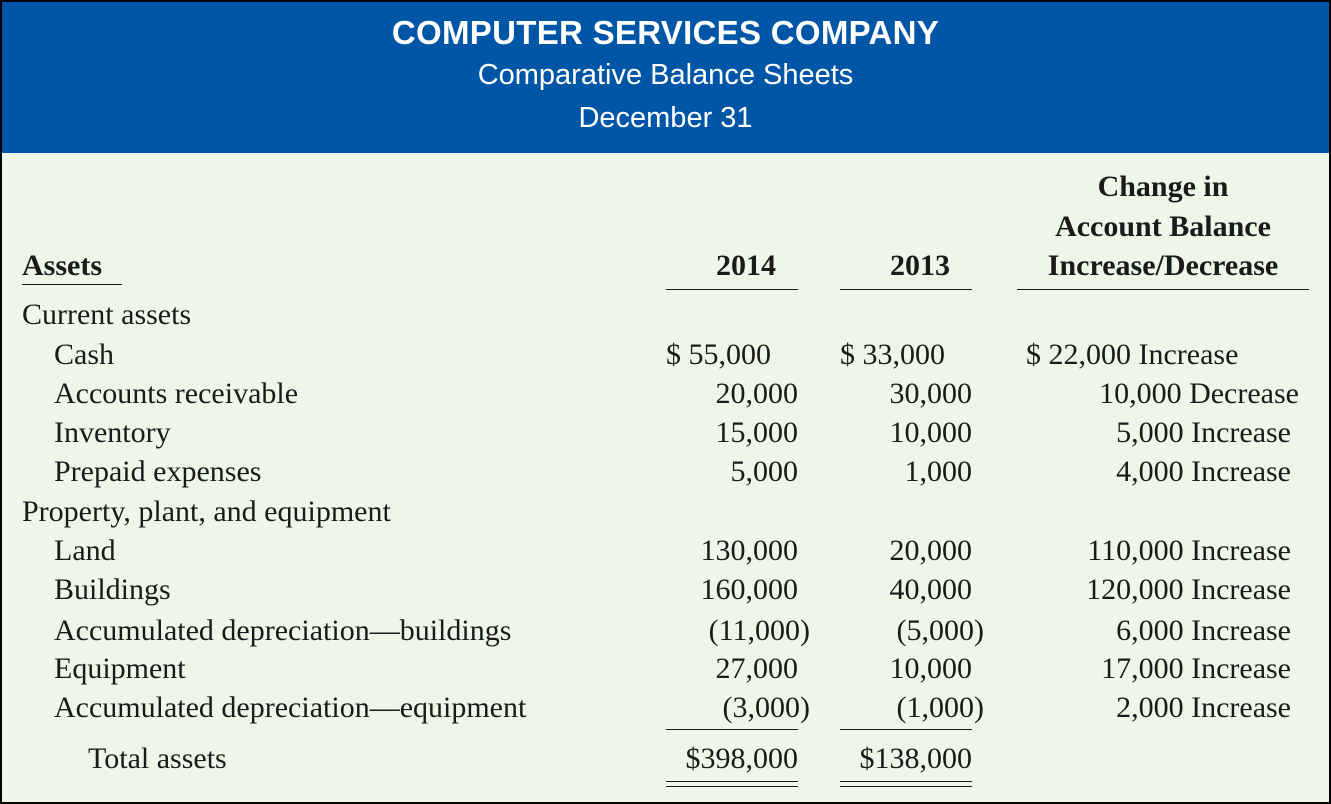  Describe the element at coordinates (938, 471) in the screenshot. I see `row-value-2013: 1,000` at that location.